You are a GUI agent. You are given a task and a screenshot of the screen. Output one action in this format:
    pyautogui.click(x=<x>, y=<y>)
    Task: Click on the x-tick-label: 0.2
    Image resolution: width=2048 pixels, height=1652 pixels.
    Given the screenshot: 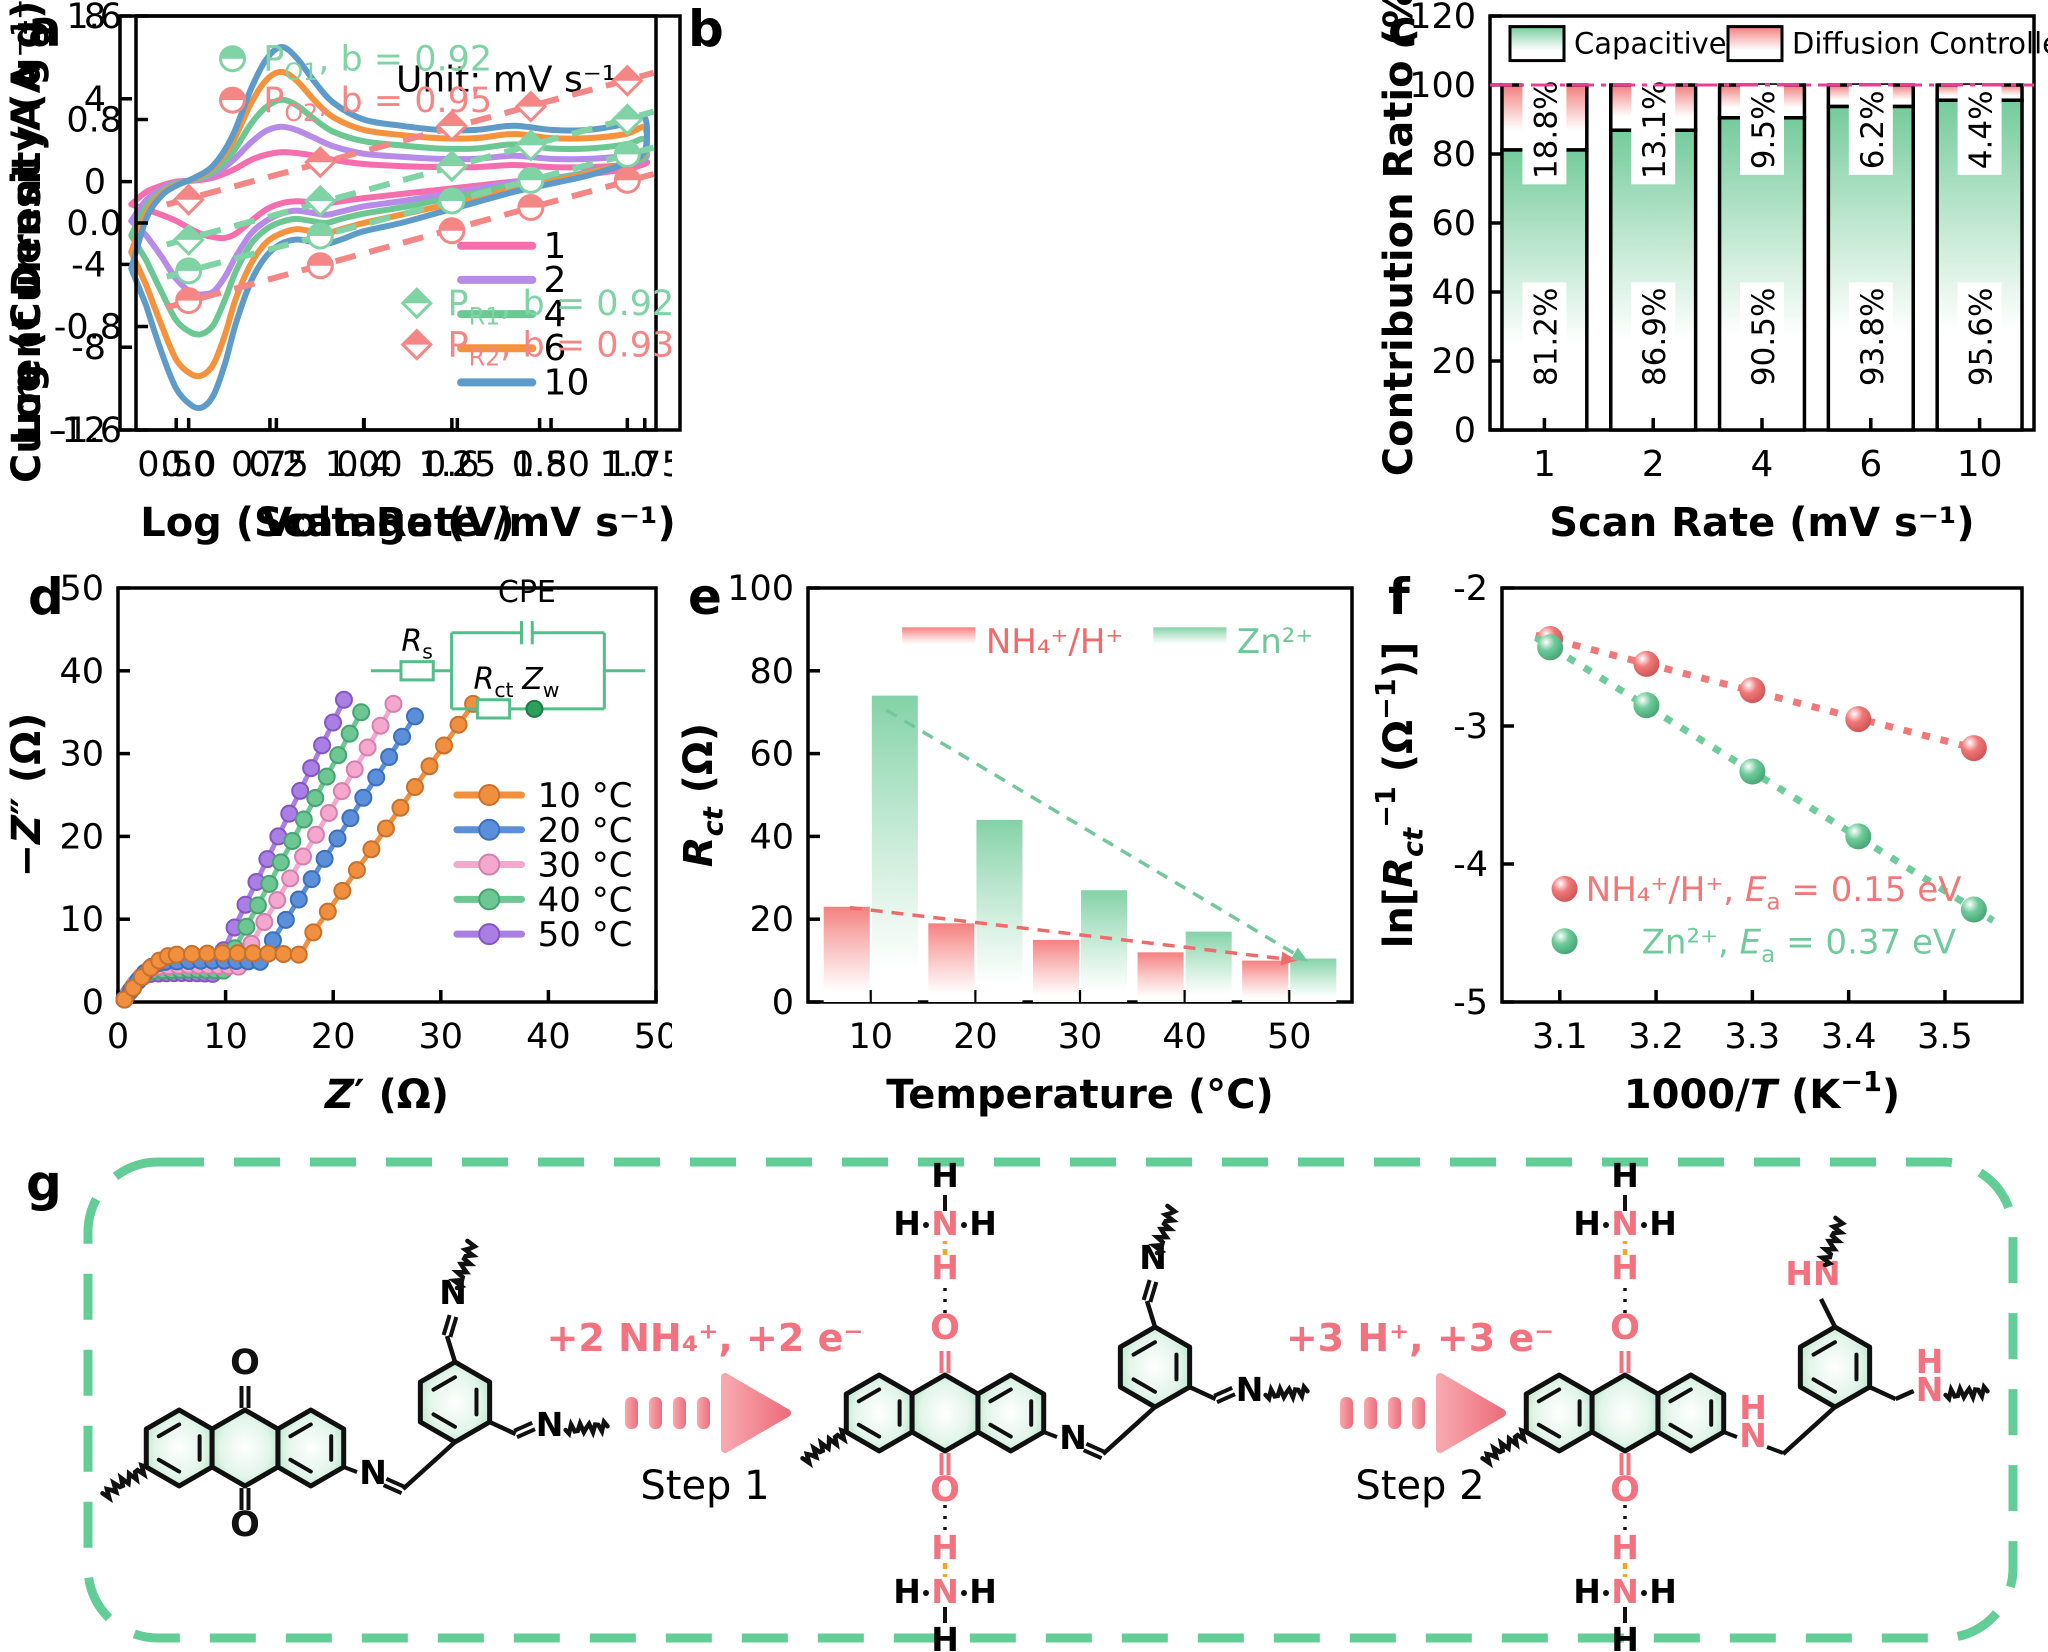 What is the action you would take?
    pyautogui.click(x=277, y=465)
    